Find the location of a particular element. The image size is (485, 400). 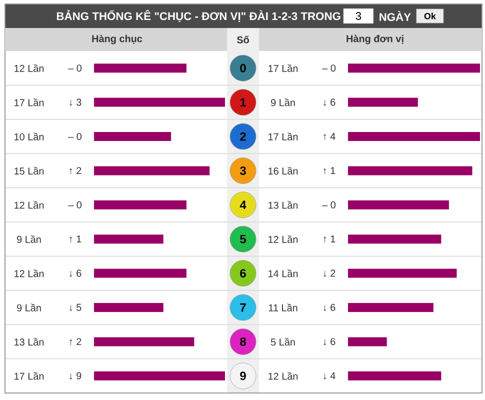

chart-title: Hàng chục is located at coordinates (117, 39).